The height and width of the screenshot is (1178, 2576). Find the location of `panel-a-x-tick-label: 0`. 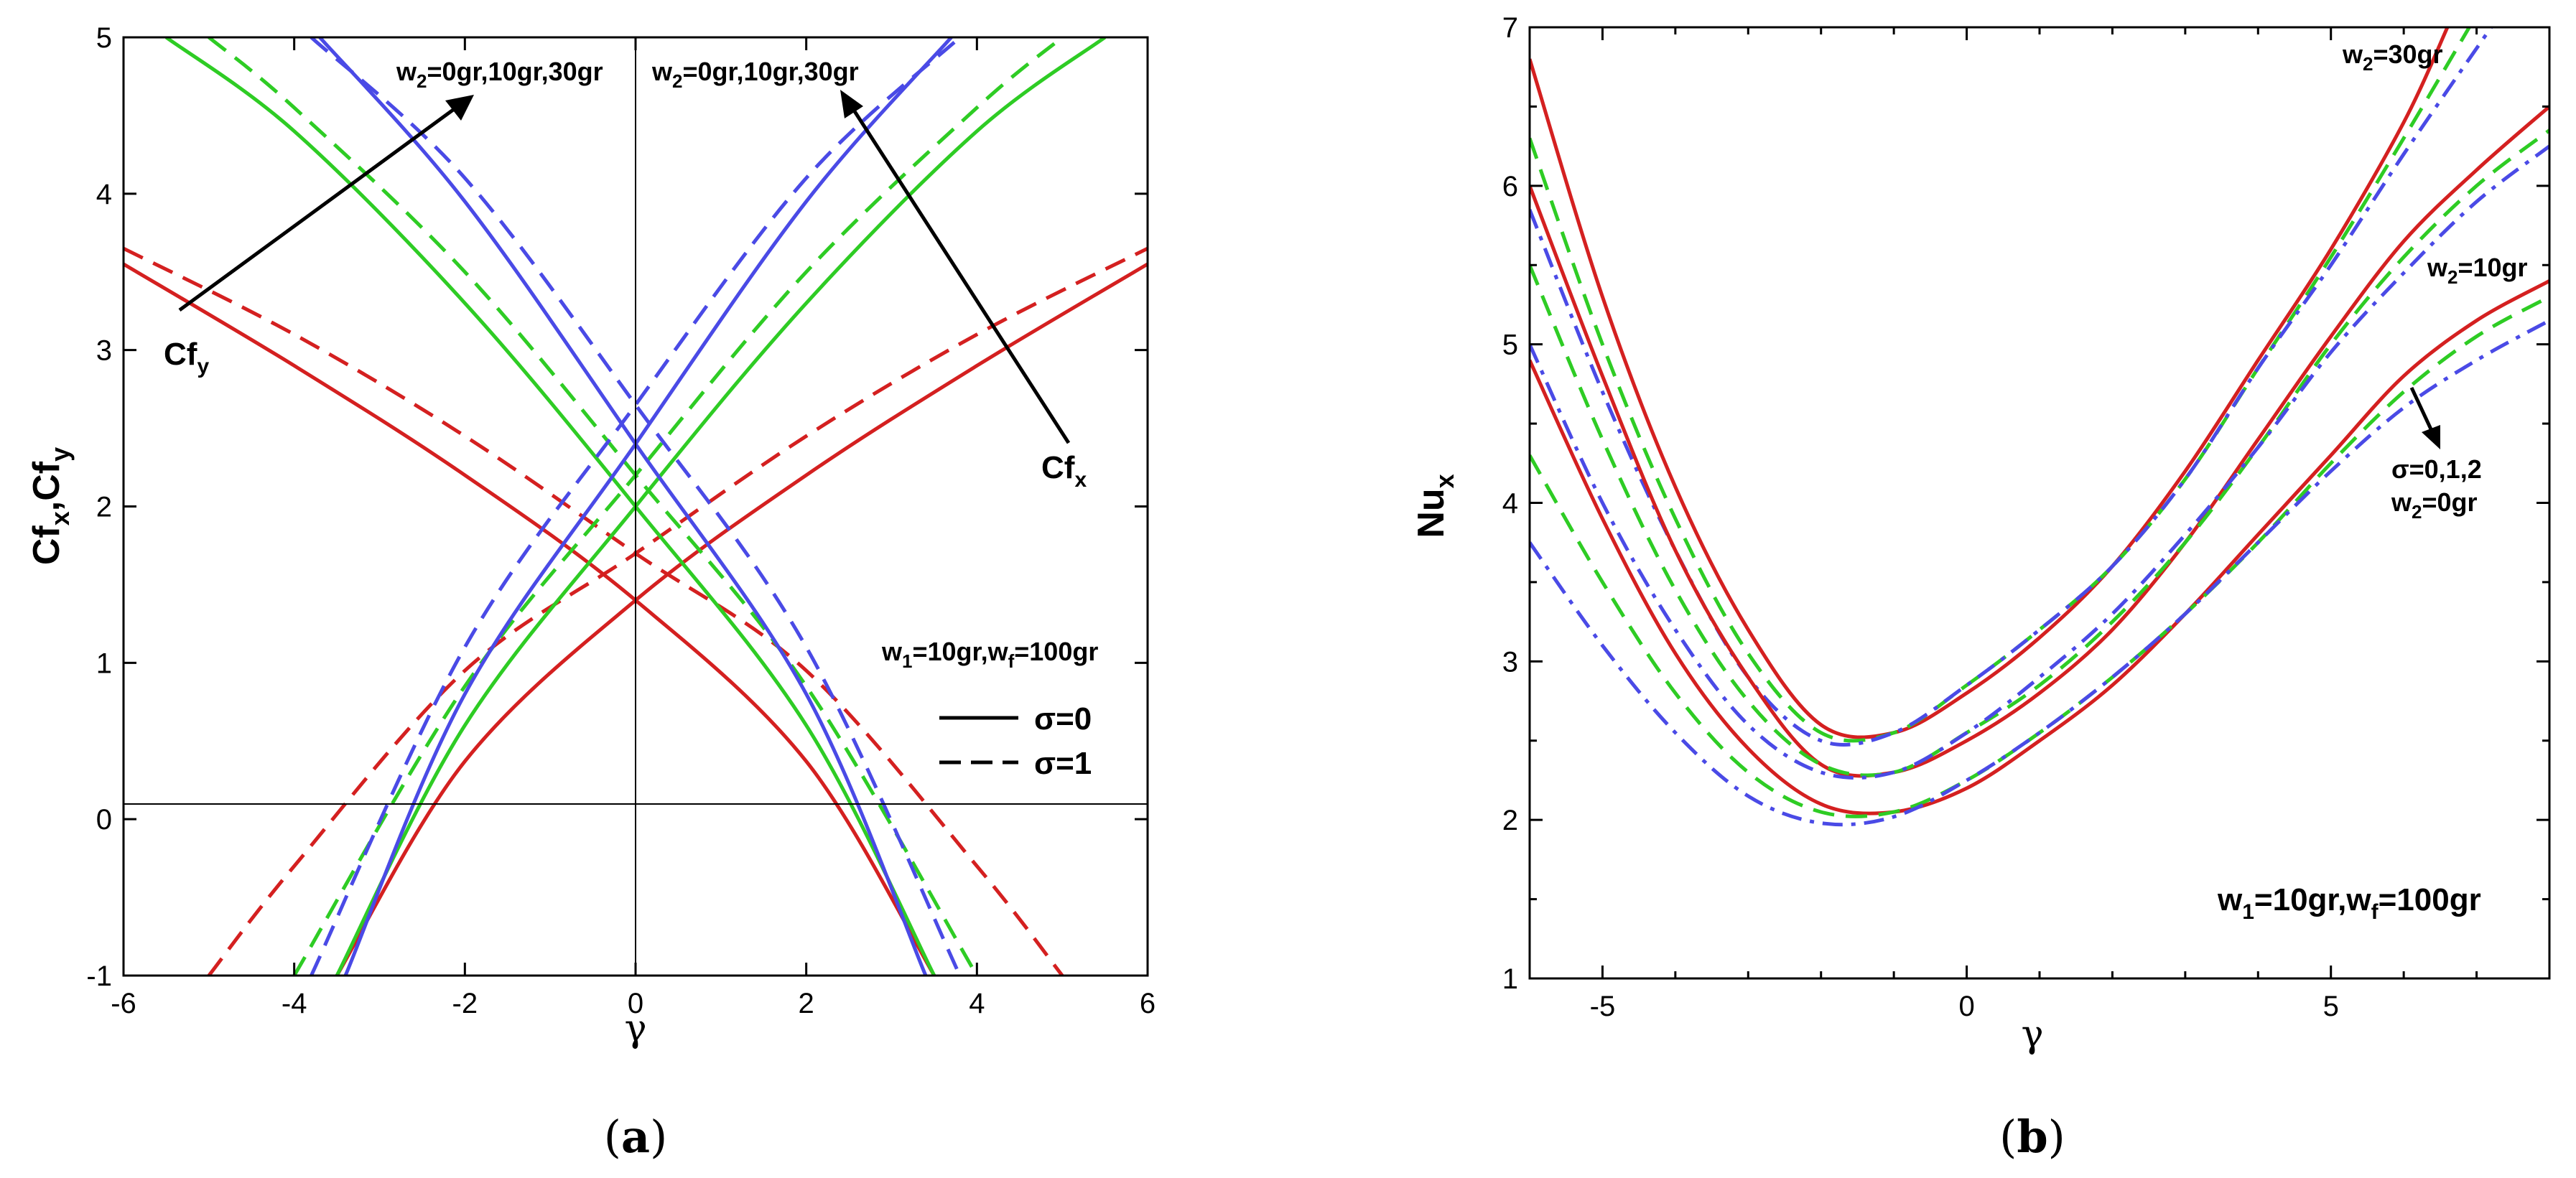

panel-a-x-tick-label: 0 is located at coordinates (635, 1003).